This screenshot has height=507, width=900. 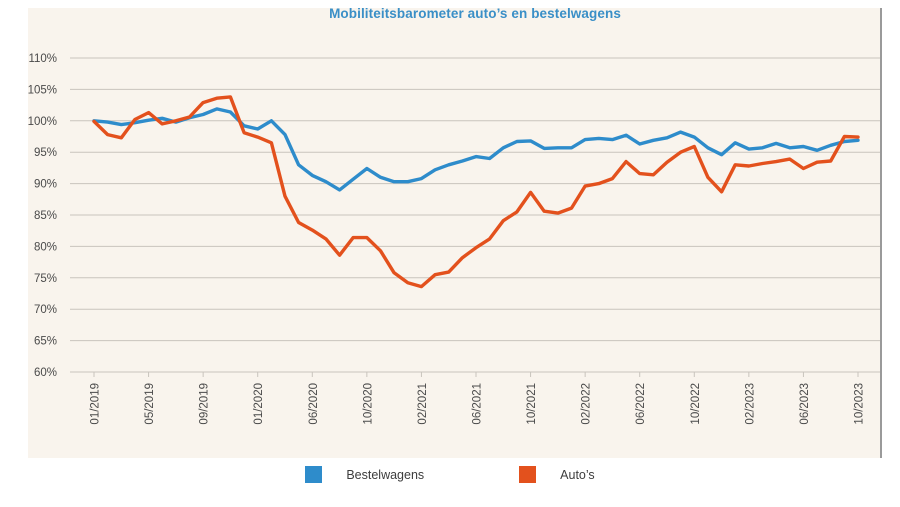 What do you see at coordinates (532, 404) in the screenshot?
I see `x-axis-tick-label: 10/2021` at bounding box center [532, 404].